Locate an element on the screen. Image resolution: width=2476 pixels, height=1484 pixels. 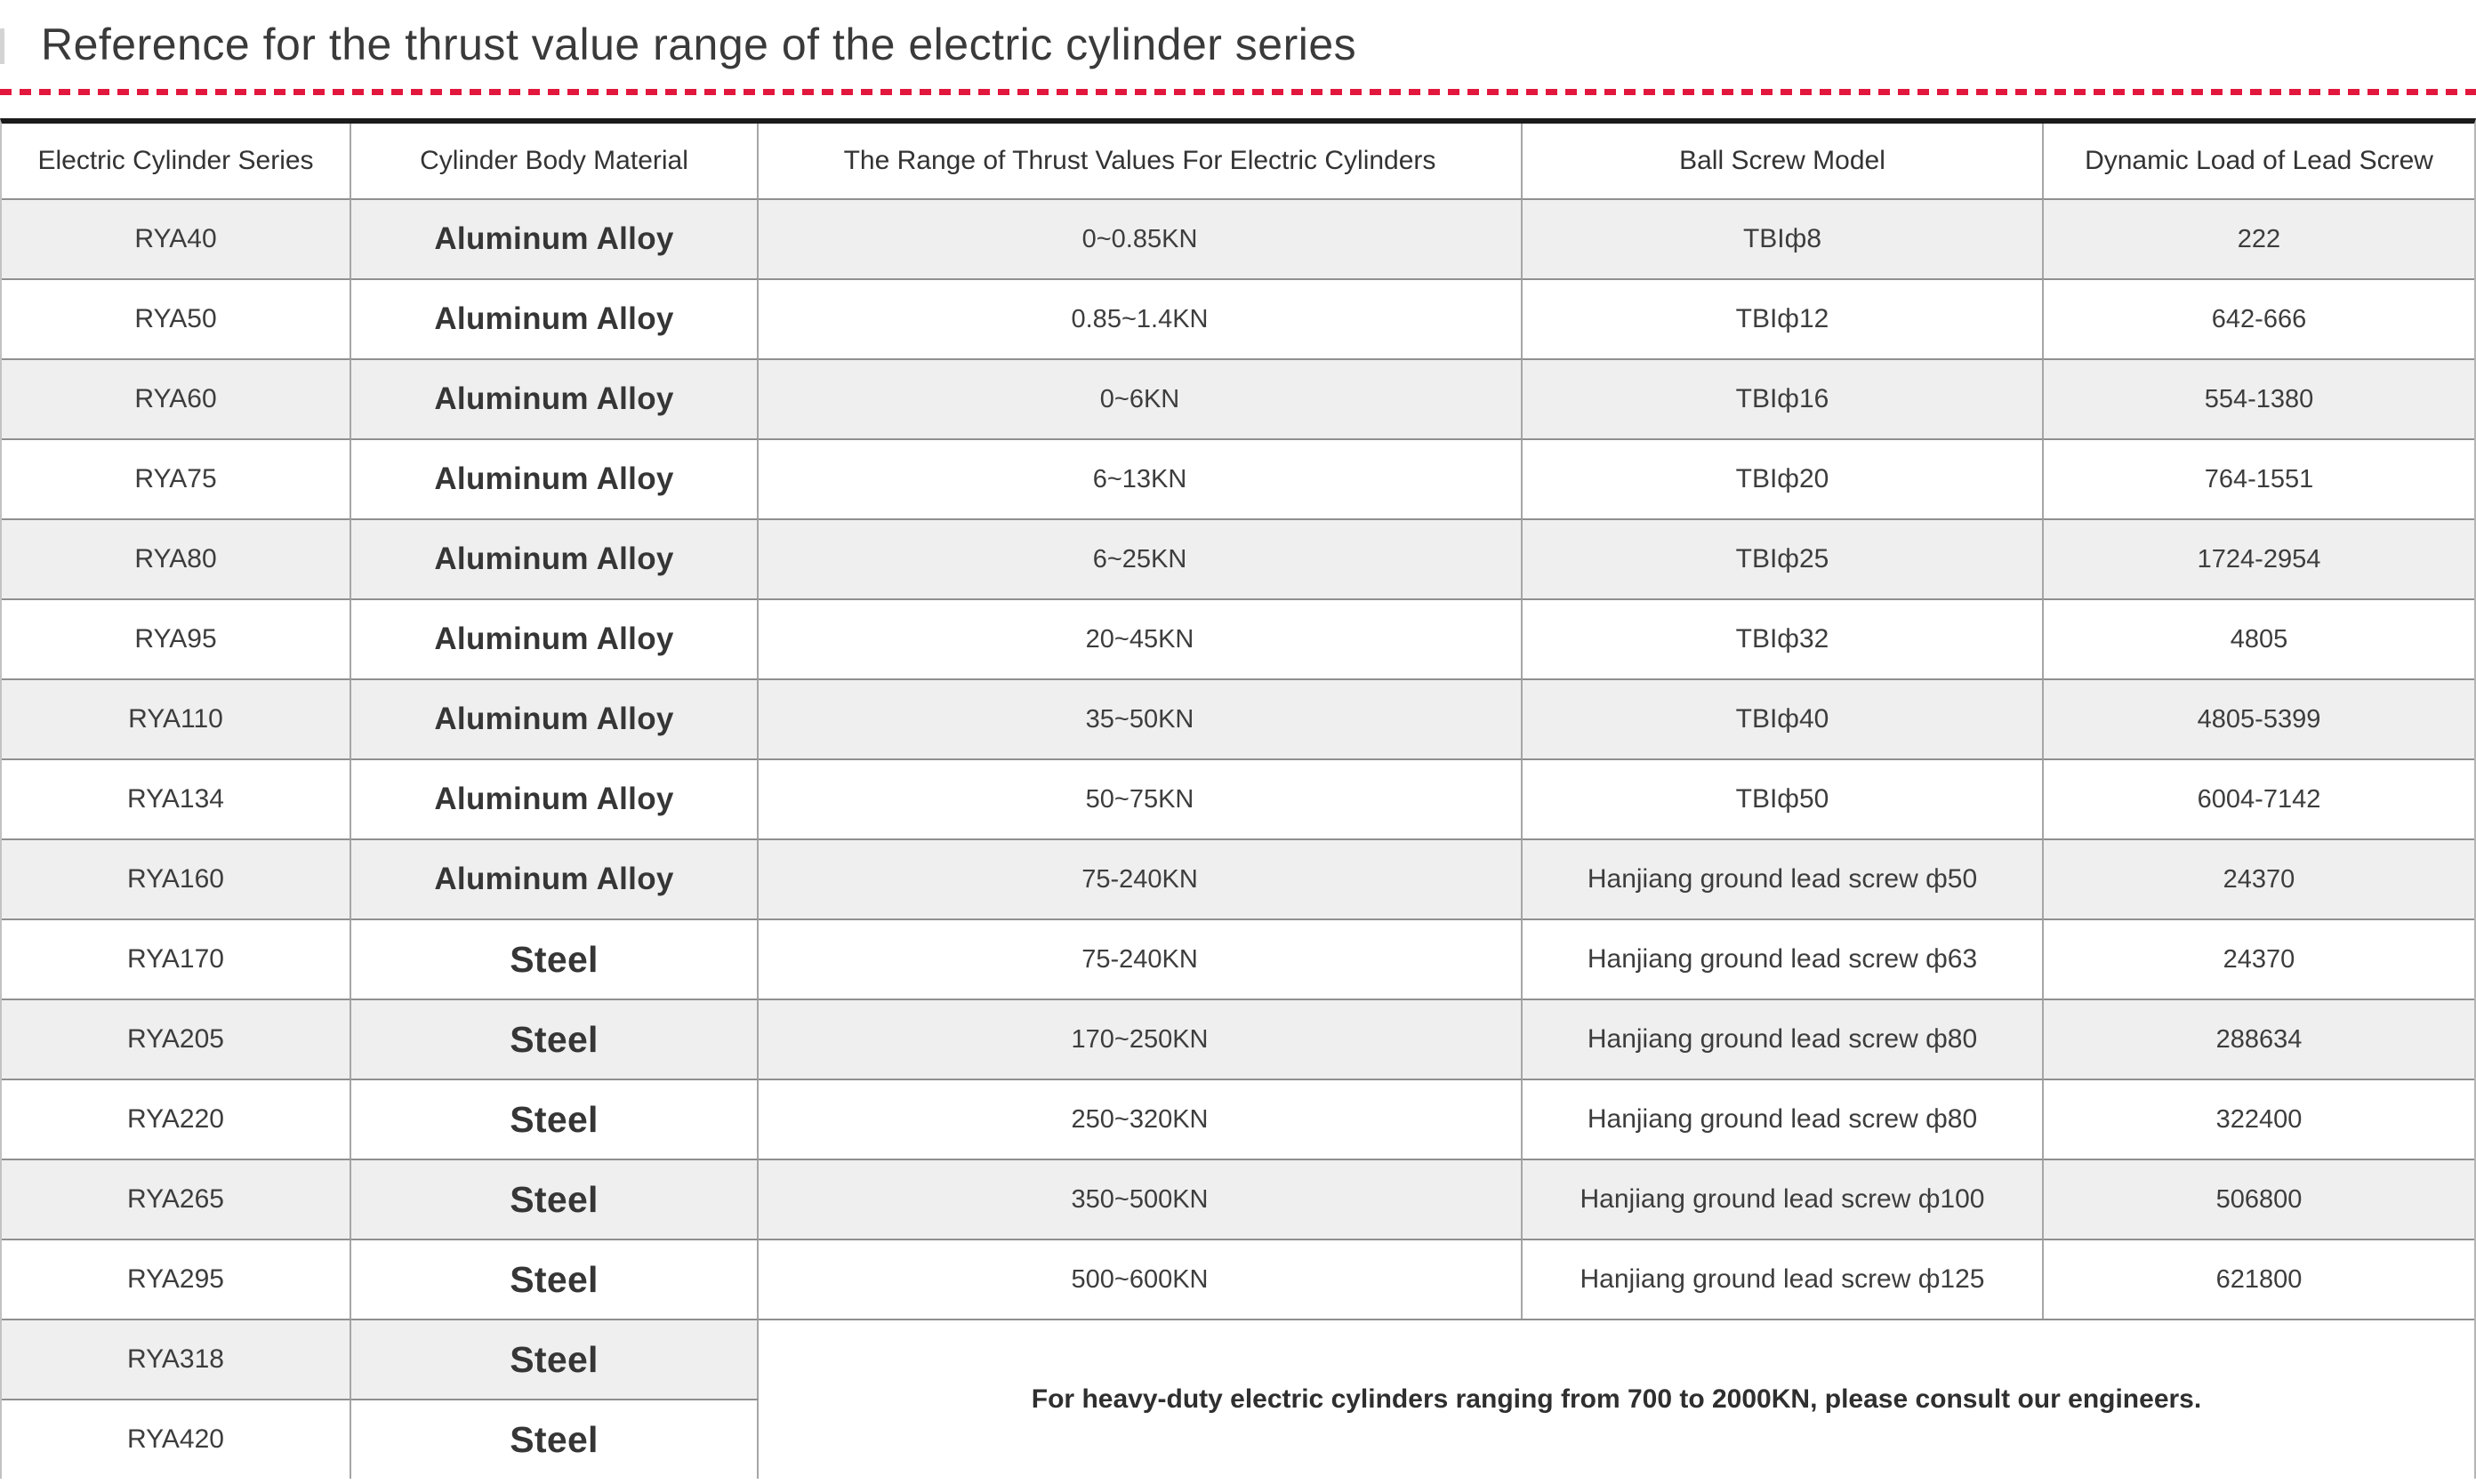
row-15-series: RYA420 is located at coordinates (176, 1439).